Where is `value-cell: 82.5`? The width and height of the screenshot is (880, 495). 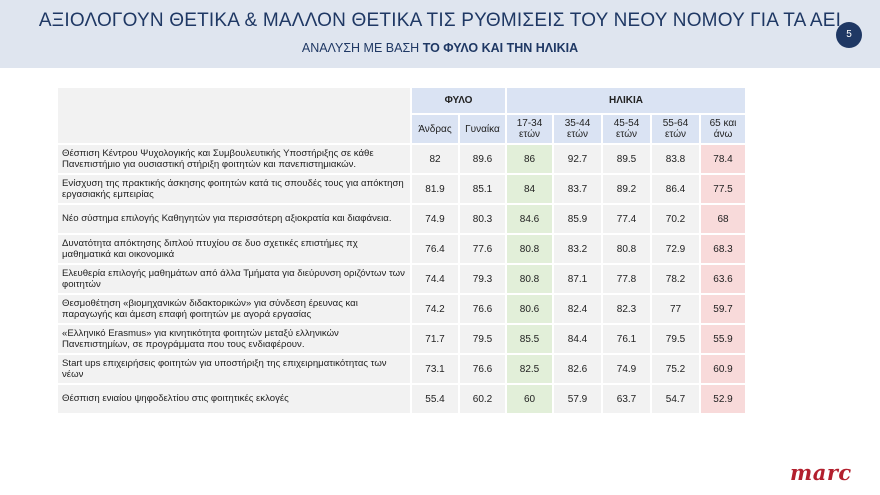 value-cell: 82.5 is located at coordinates (529, 369).